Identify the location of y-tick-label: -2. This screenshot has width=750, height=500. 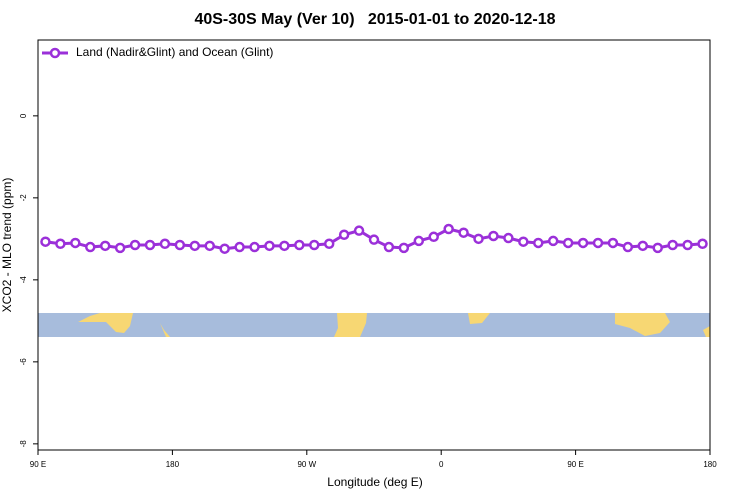
(23, 198).